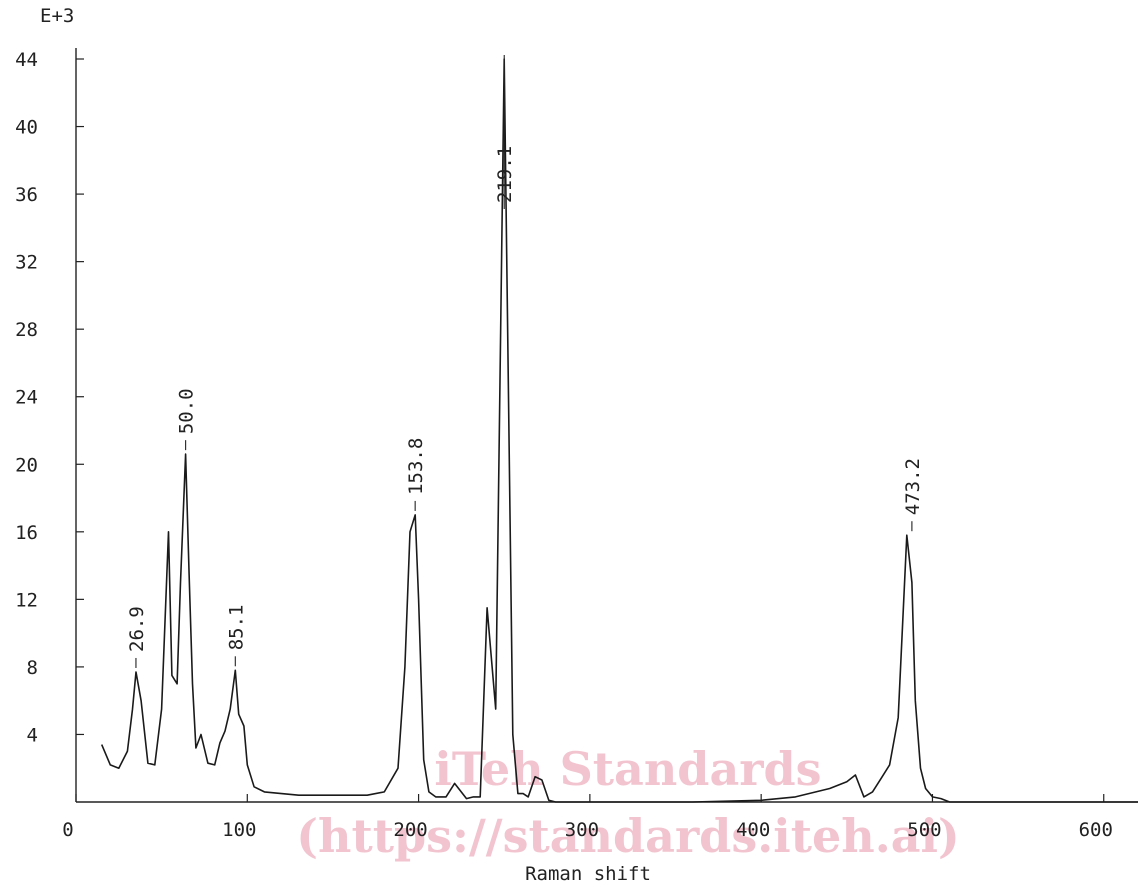  Describe the element at coordinates (57, 16) in the screenshot. I see `y-scale-label: E+3` at that location.